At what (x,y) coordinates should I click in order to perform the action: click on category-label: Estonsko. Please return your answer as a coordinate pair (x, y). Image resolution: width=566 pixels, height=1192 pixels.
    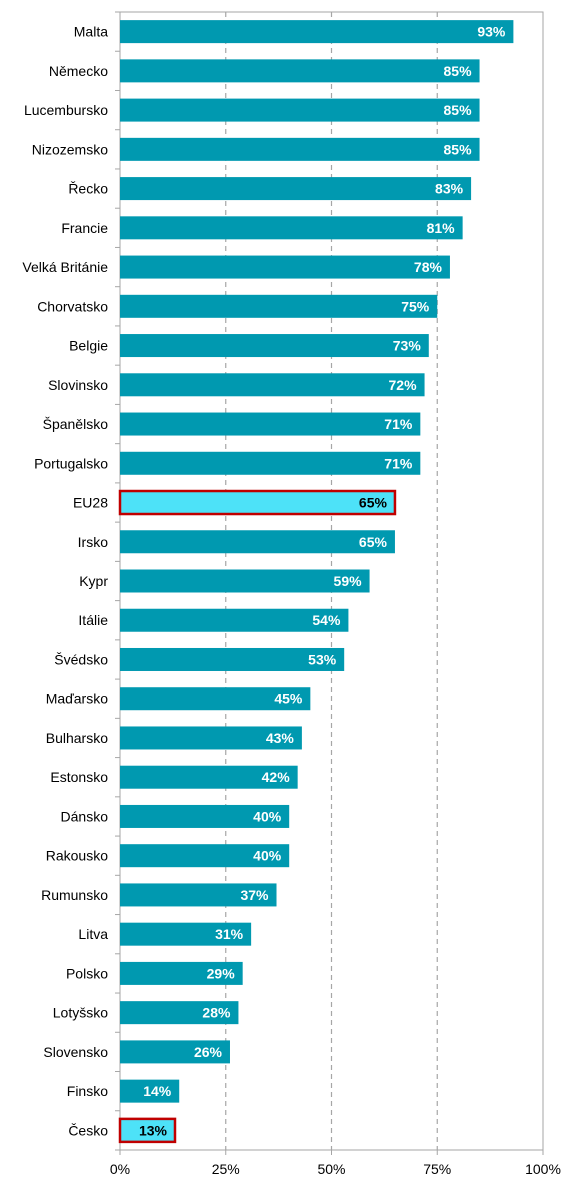
    Looking at the image, I should click on (79, 777).